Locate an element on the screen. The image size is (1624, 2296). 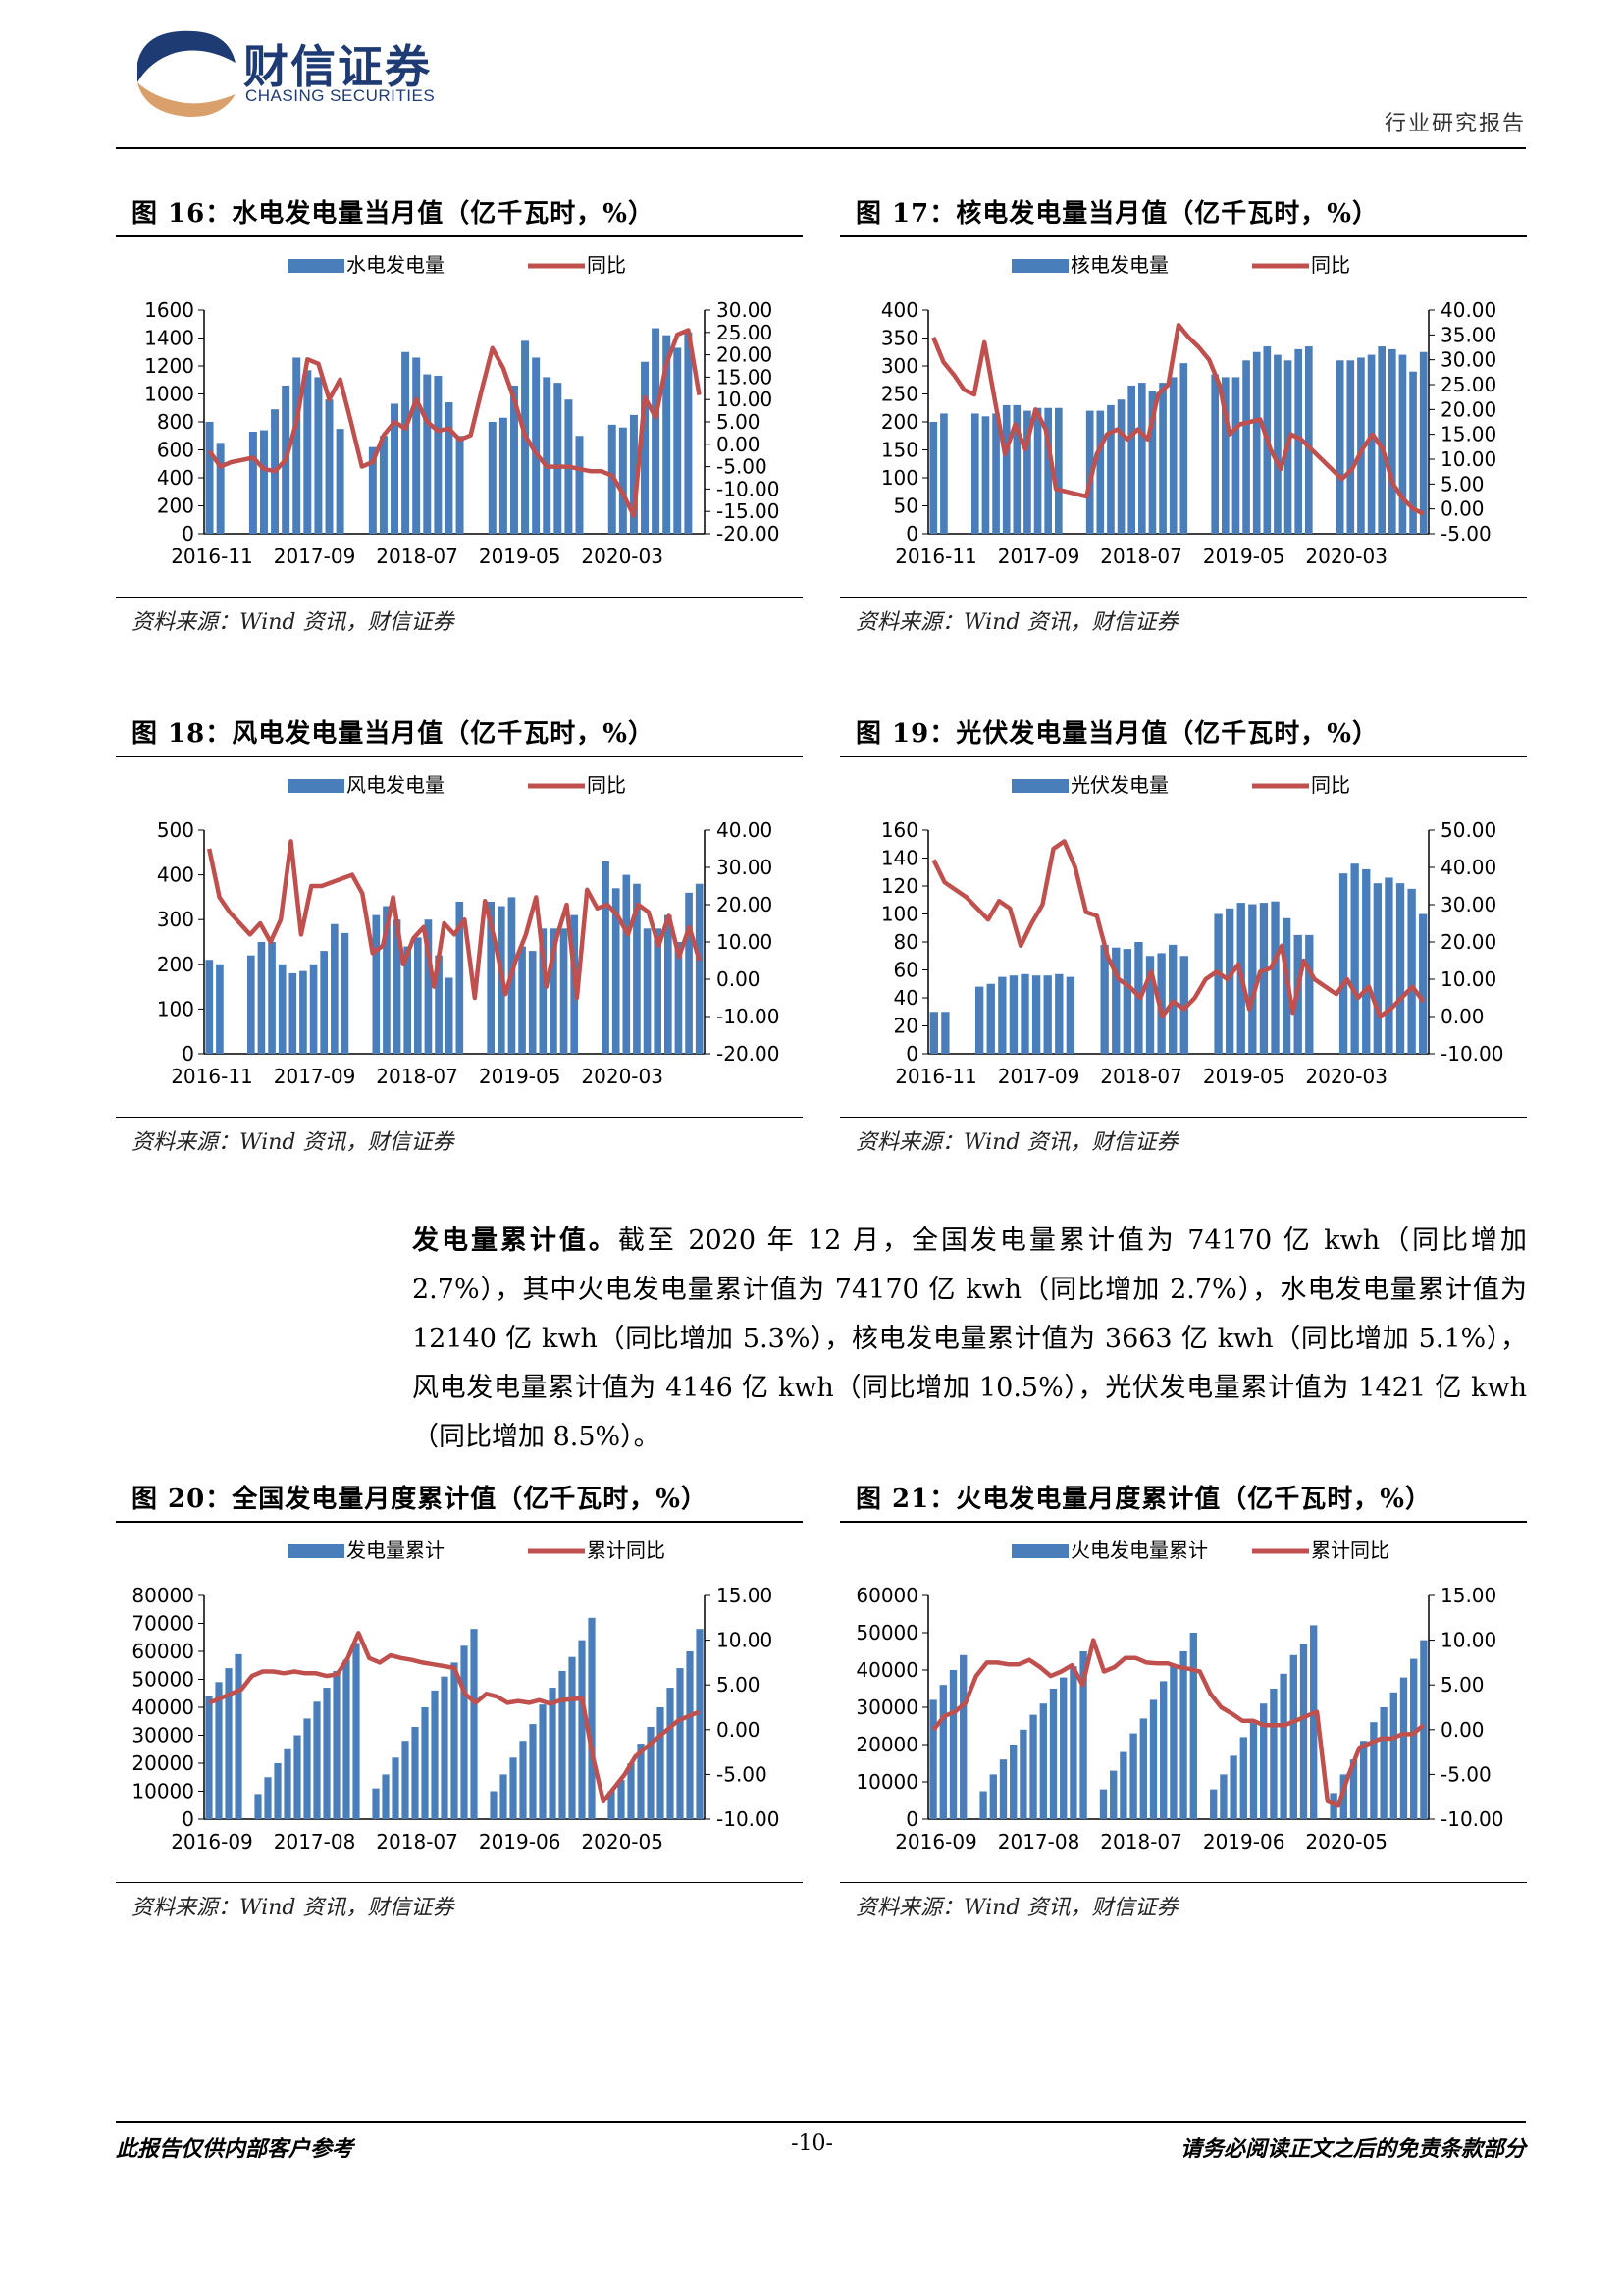
legend-line-label: 累计同比 is located at coordinates (1350, 1550).